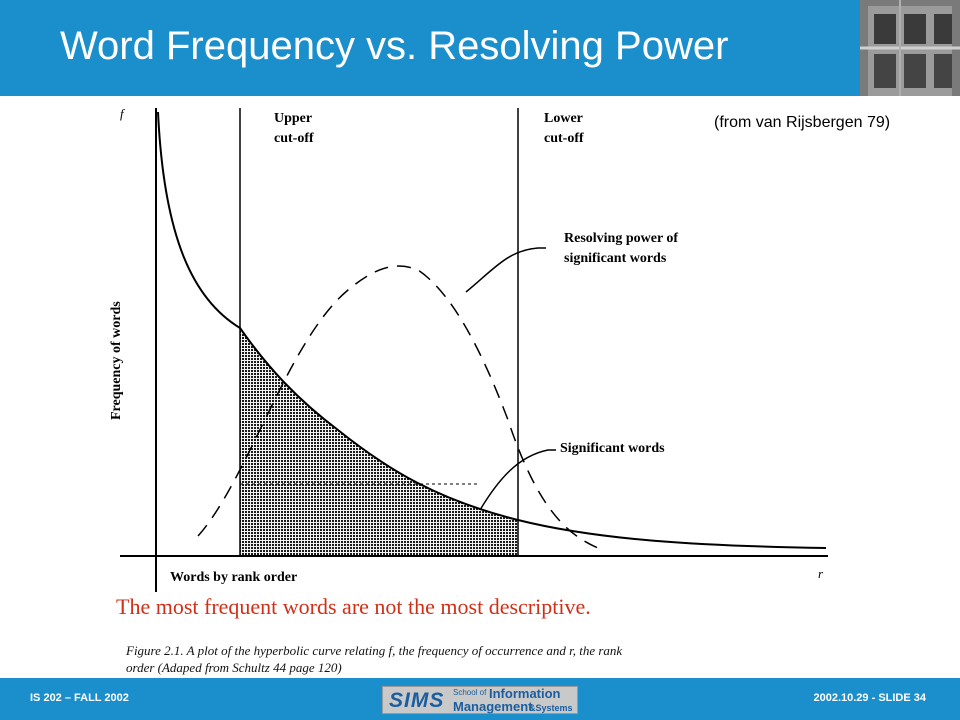 This screenshot has height=720, width=960. What do you see at coordinates (233, 577) in the screenshot?
I see `x-axis-label: Words by rank order` at bounding box center [233, 577].